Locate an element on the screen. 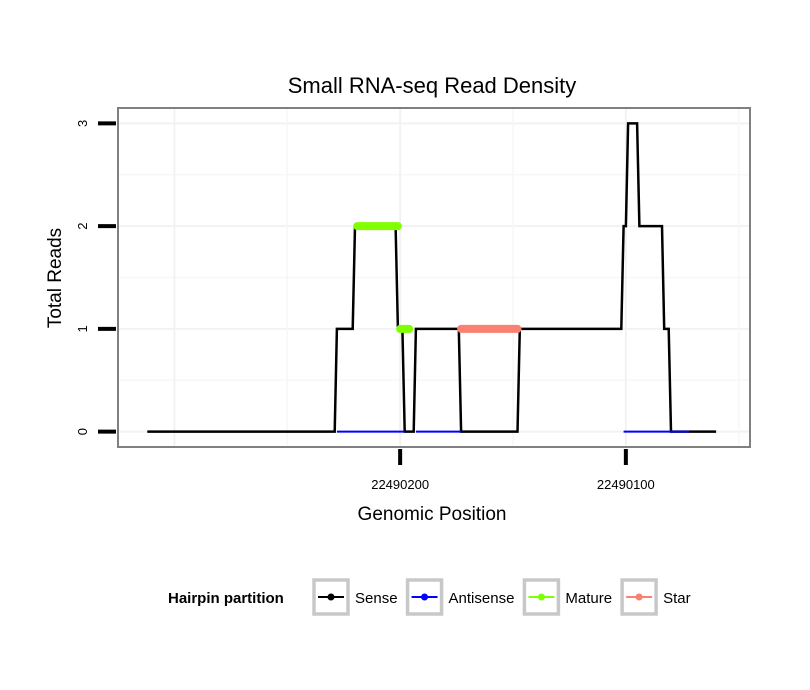 The width and height of the screenshot is (810, 690). legend-label-sense: Sense is located at coordinates (376, 598).